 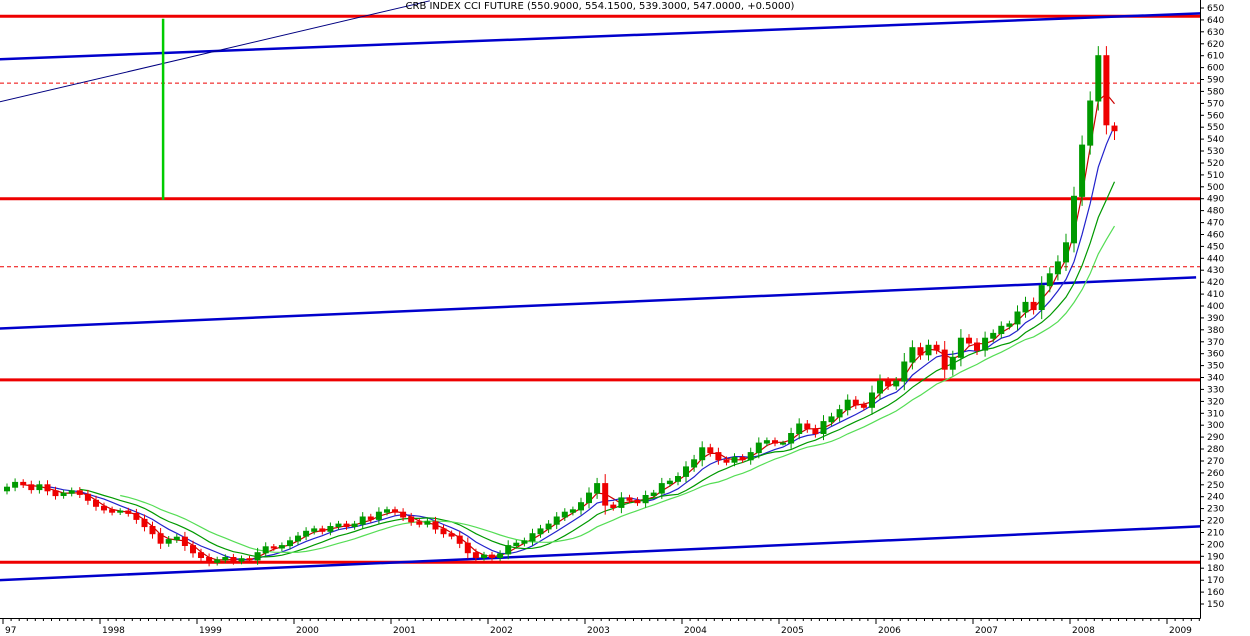 I want to click on y-axis-label: 350, so click(x=1215, y=367).